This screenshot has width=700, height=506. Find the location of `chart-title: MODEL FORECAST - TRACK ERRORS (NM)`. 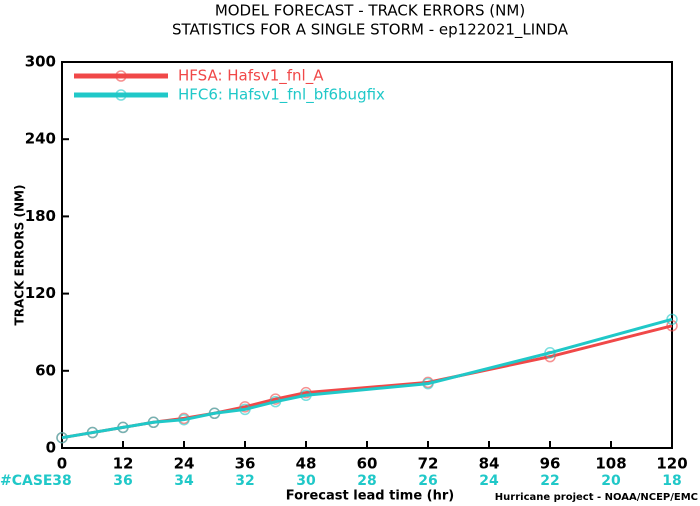

chart-title: MODEL FORECAST - TRACK ERRORS (NM) is located at coordinates (370, 11).